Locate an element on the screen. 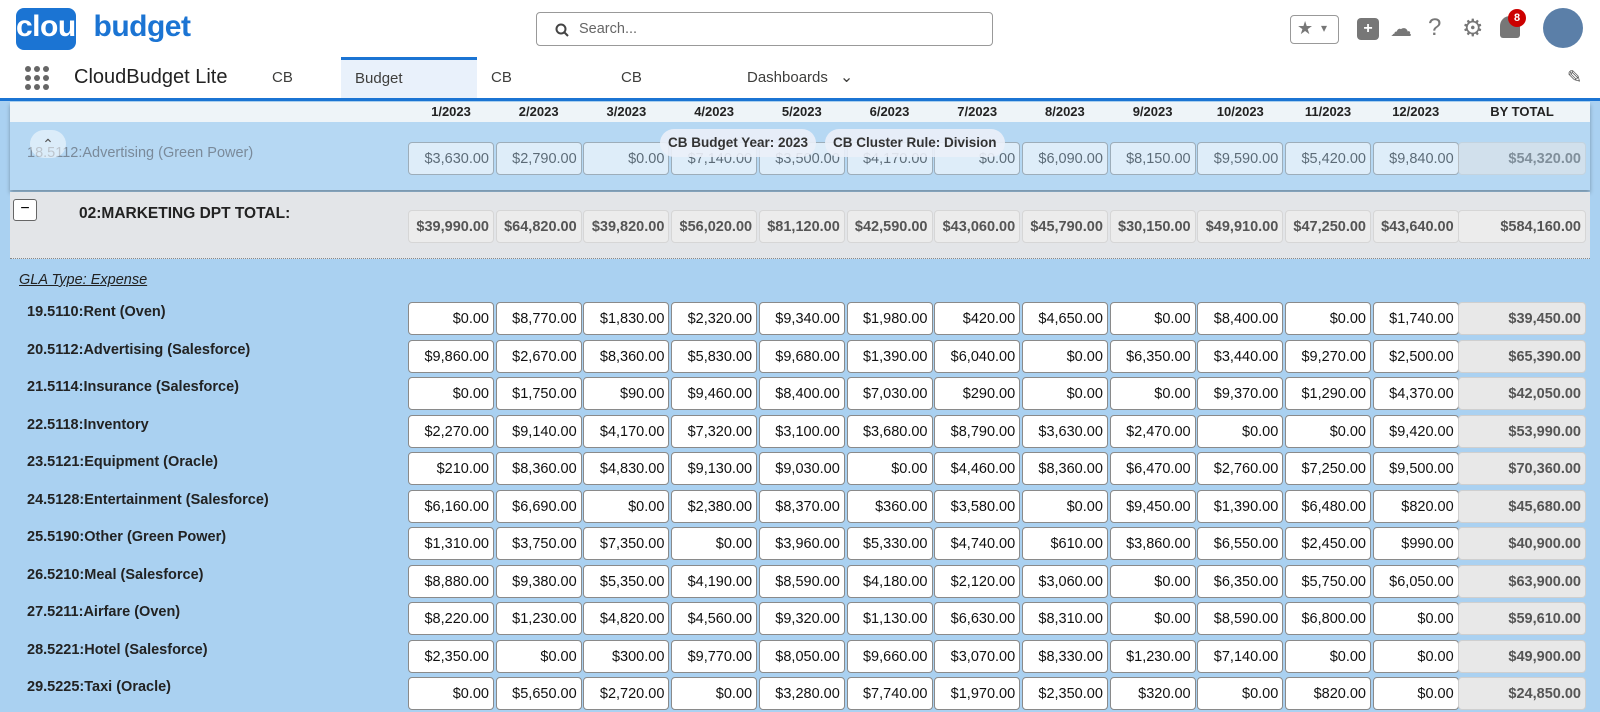  cell: $3,070.00 is located at coordinates (977, 656).